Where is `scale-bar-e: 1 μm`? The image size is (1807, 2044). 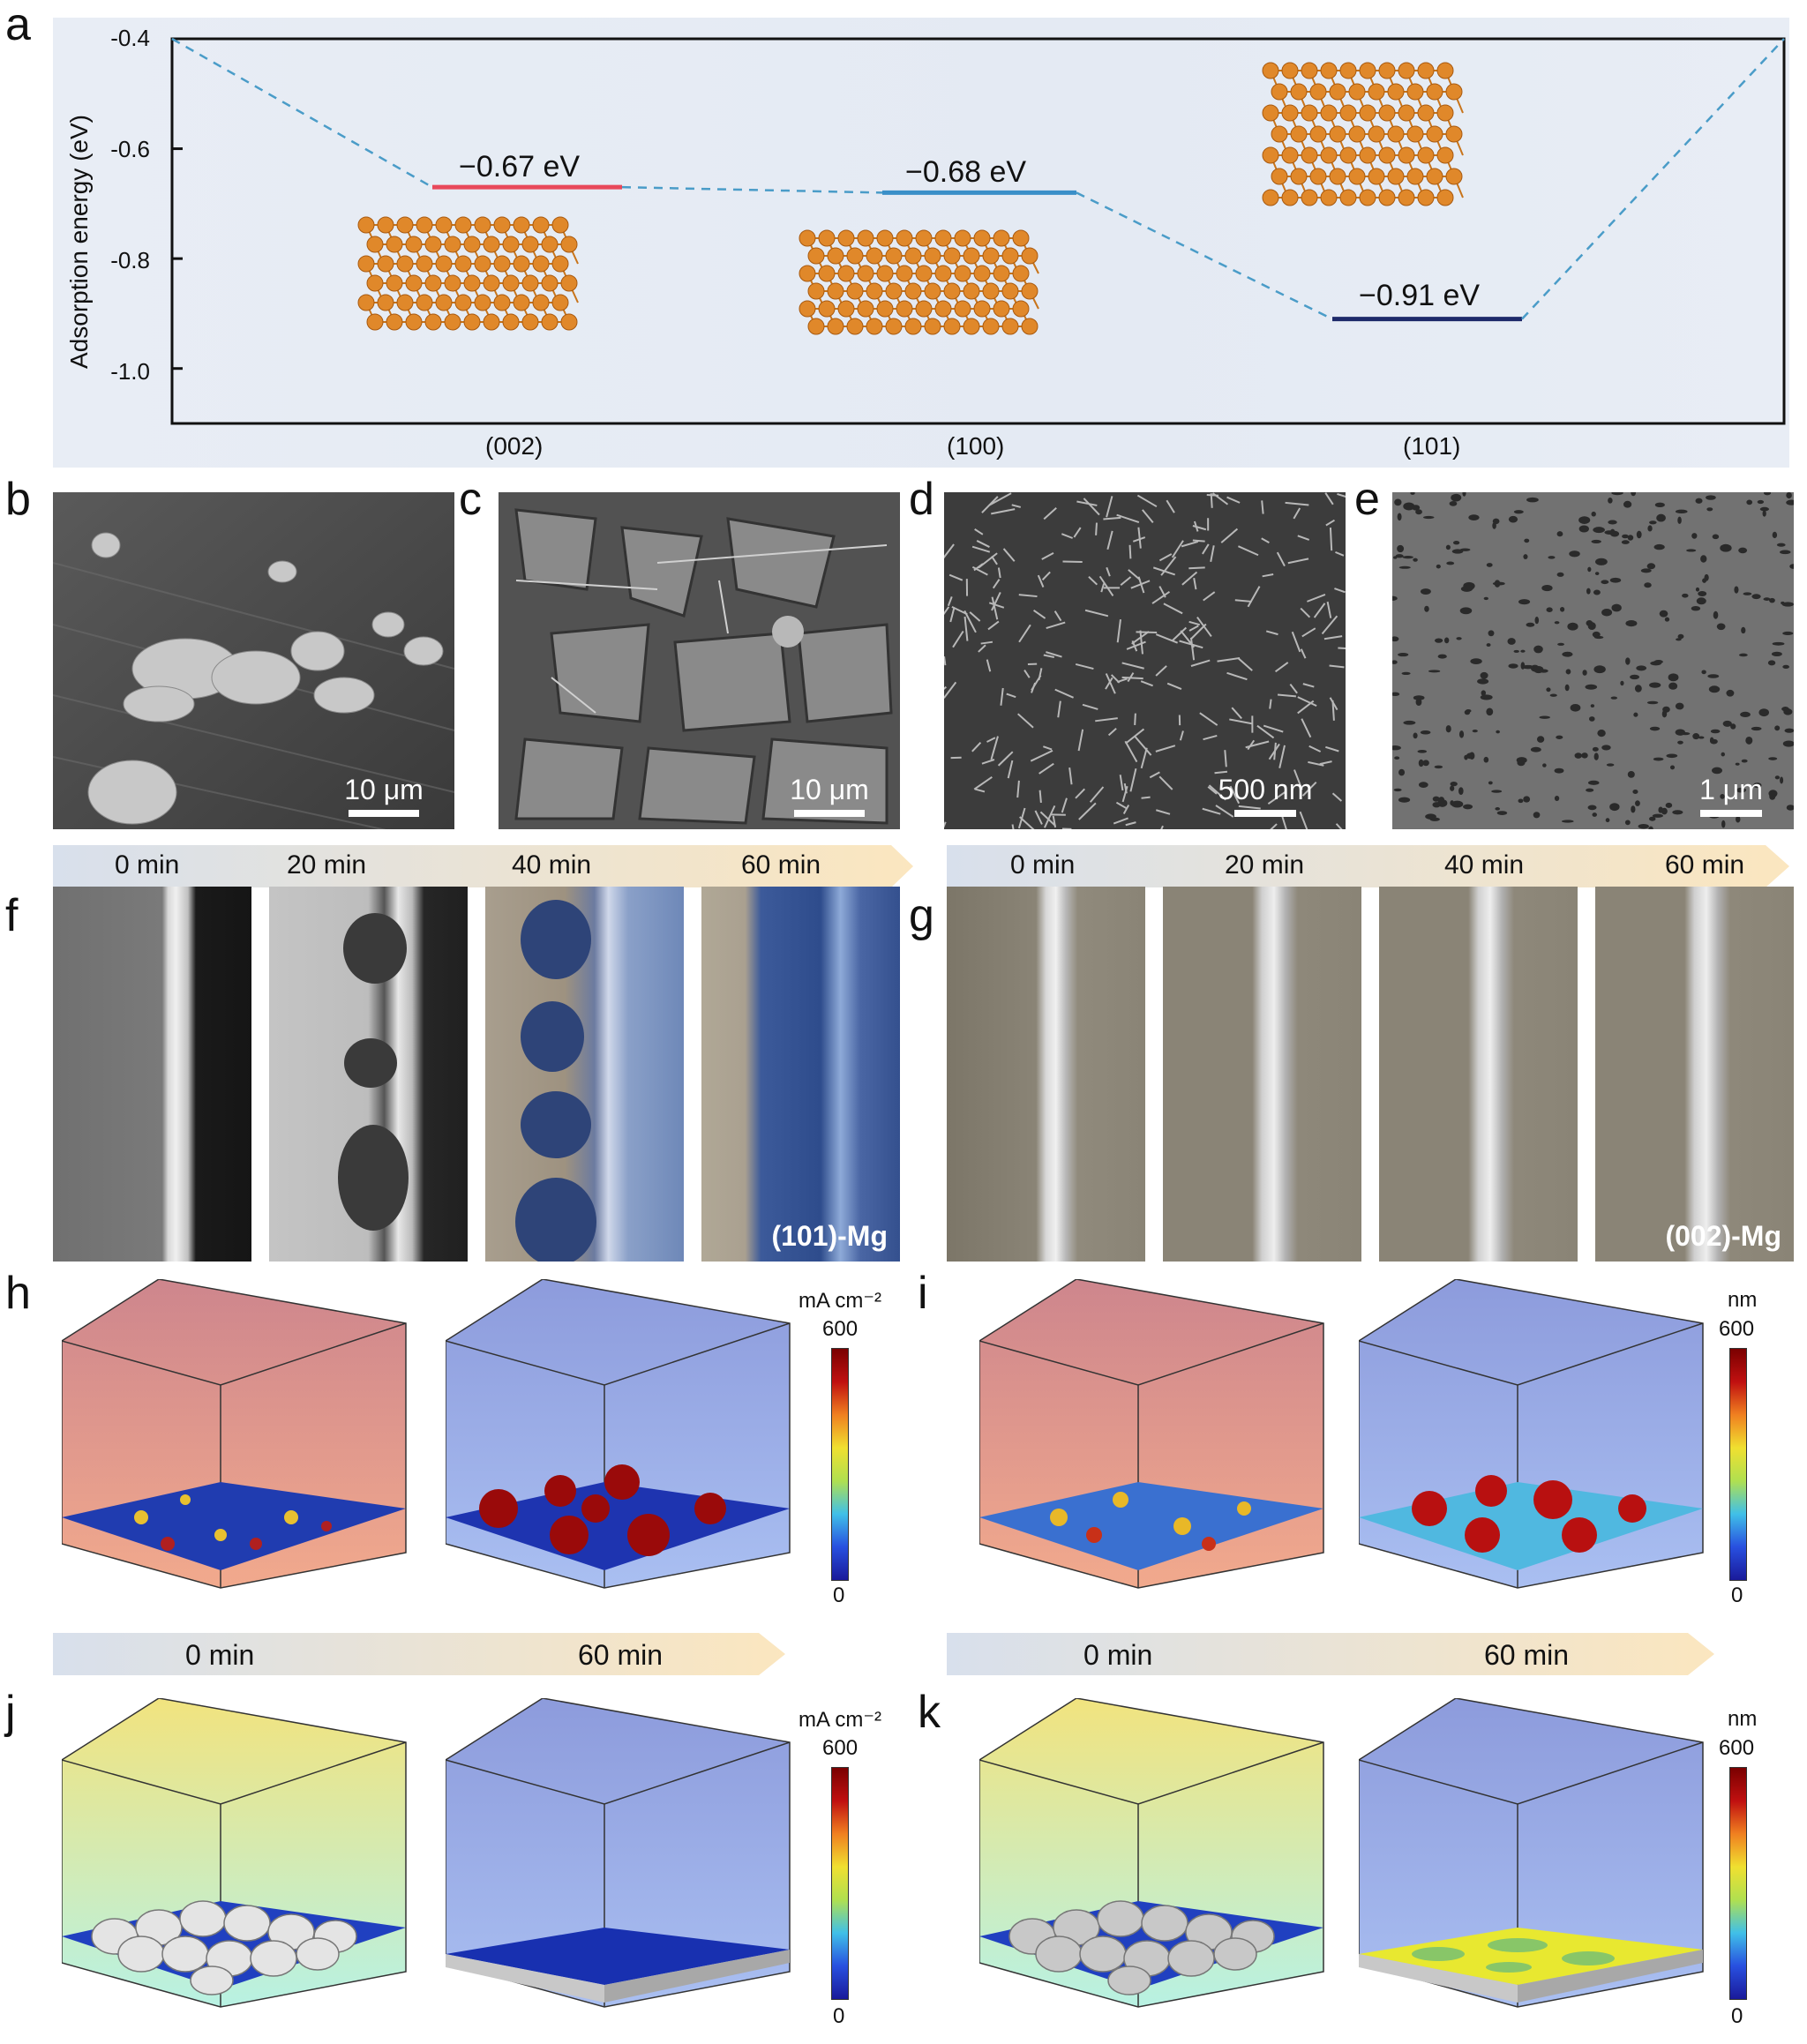 scale-bar-e: 1 μm is located at coordinates (1731, 795).